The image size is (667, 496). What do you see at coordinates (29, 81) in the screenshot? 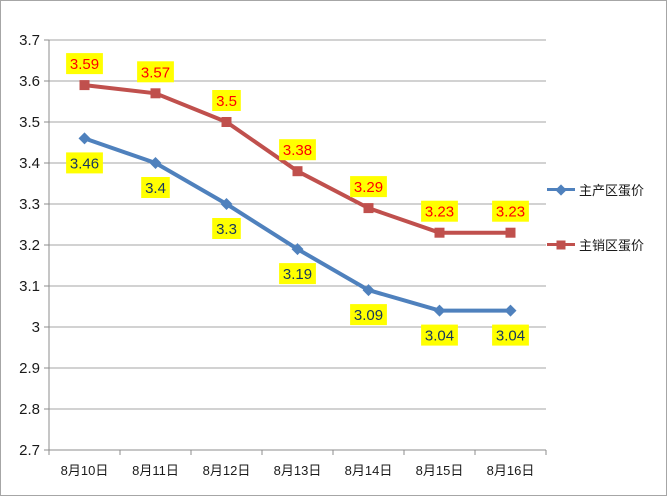
I see `y-tick-label: 3.6` at bounding box center [29, 81].